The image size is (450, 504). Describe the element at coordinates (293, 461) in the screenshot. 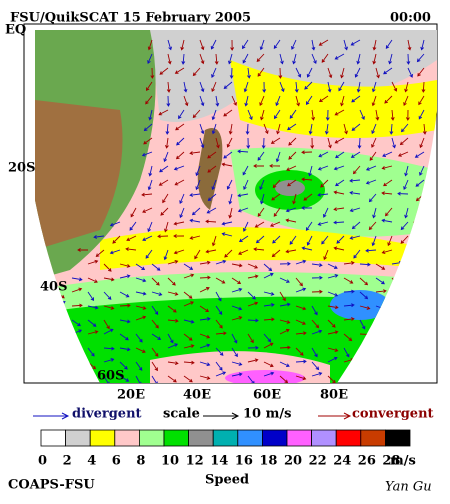

I see `colorbar-tick: 20` at that location.